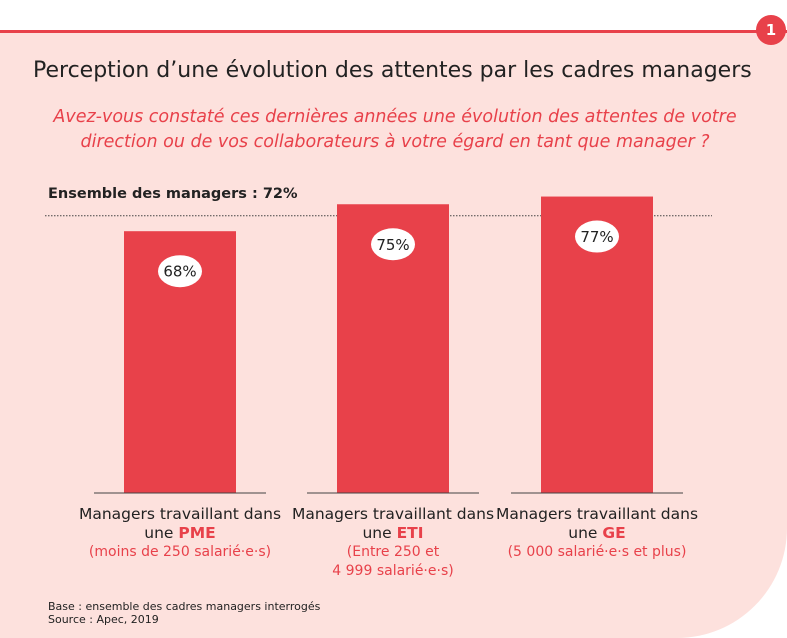 The width and height of the screenshot is (787, 638). I want to click on category-name: PME, so click(197, 533).